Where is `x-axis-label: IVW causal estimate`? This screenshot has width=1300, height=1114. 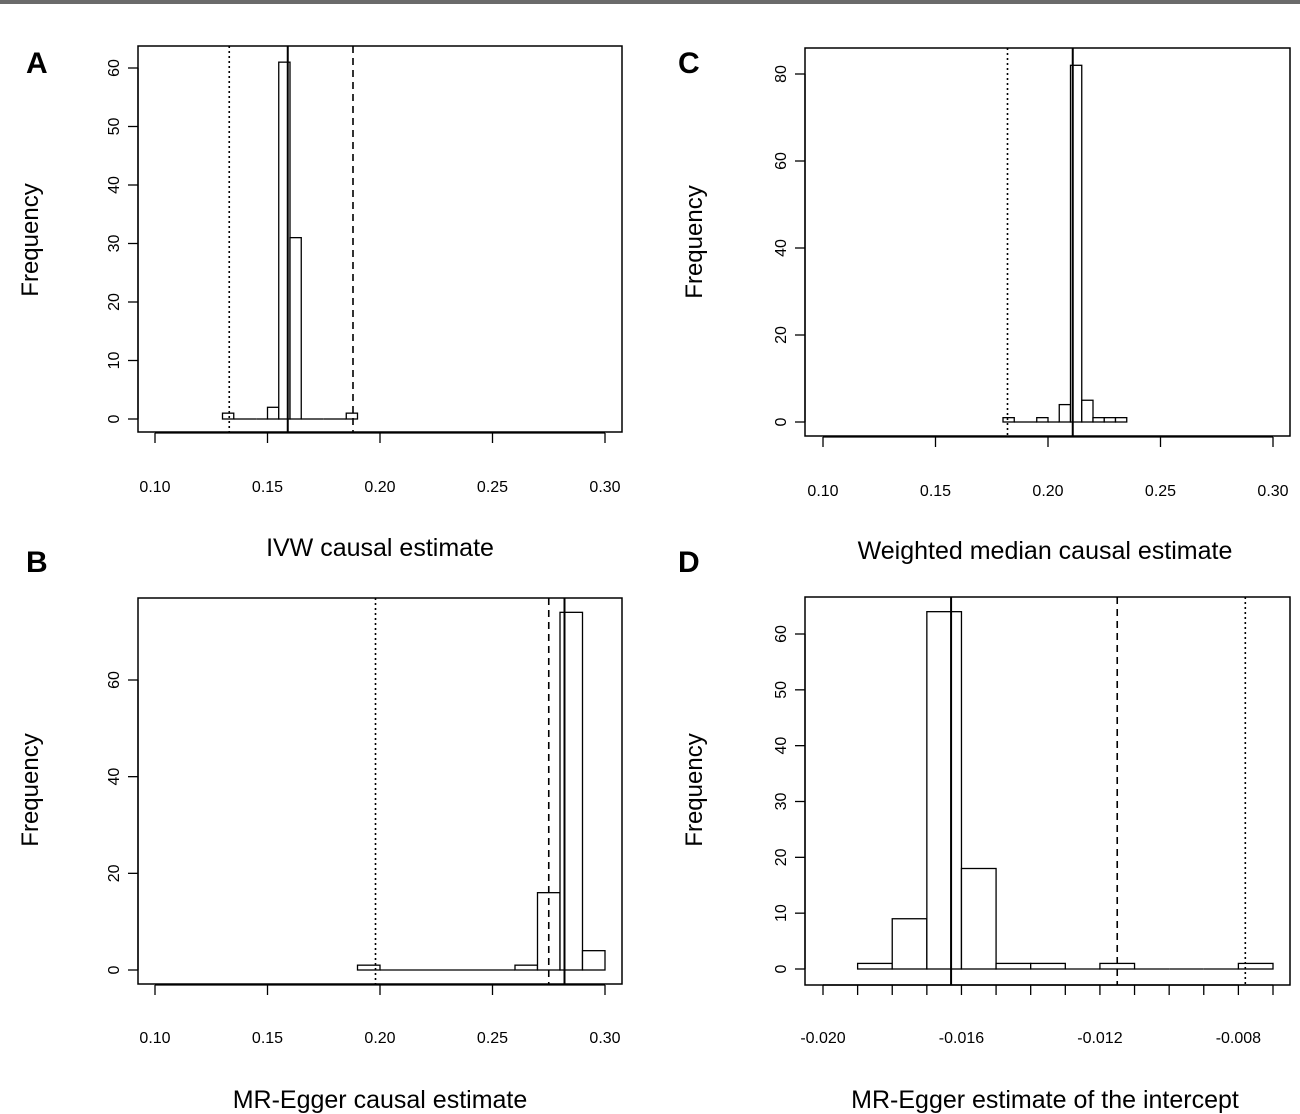 x-axis-label: IVW causal estimate is located at coordinates (380, 548).